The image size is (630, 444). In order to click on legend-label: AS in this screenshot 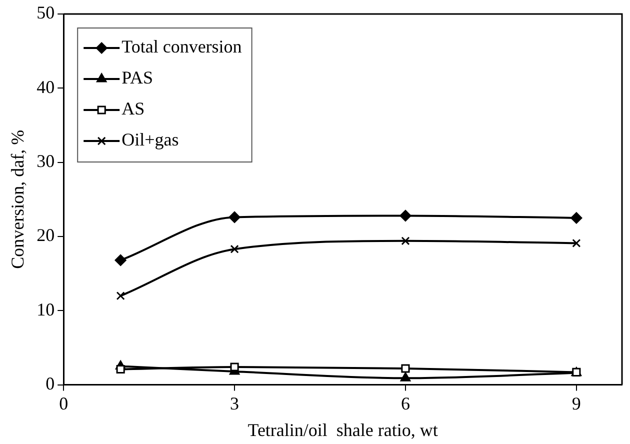, I will do `click(133, 108)`.